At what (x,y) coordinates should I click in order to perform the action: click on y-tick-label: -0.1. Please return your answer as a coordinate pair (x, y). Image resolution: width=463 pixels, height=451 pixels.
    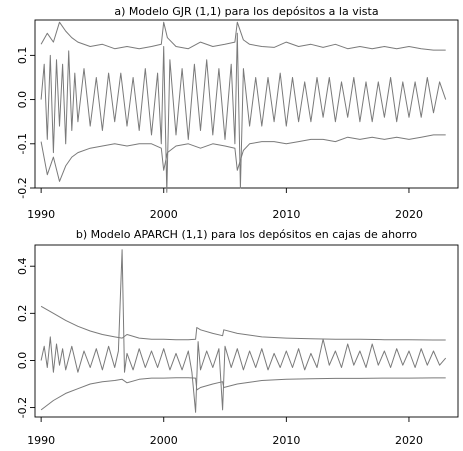
    Looking at the image, I should click on (22, 143).